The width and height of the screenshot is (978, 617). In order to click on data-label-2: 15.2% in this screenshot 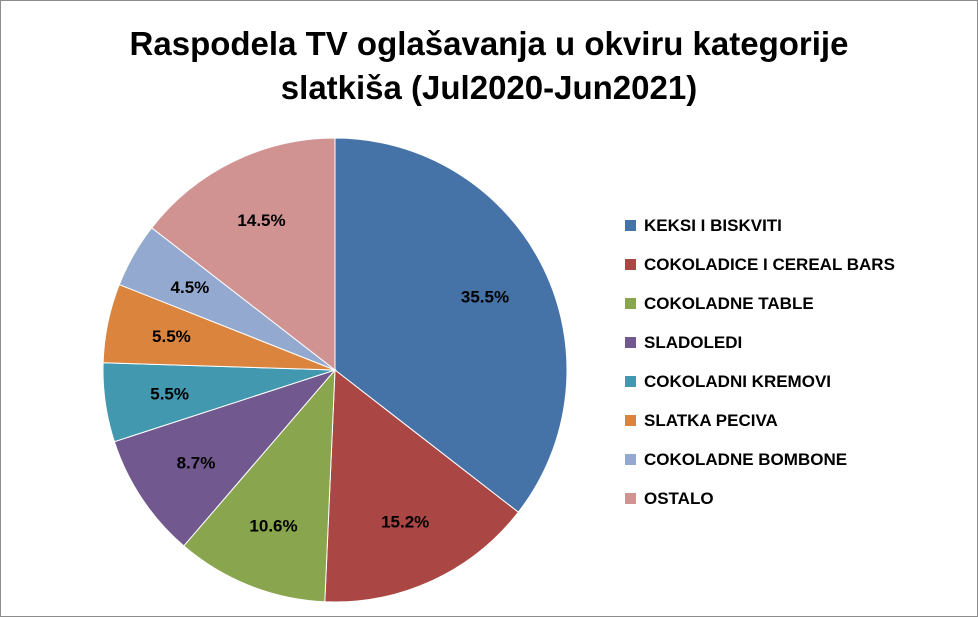, I will do `click(405, 522)`.